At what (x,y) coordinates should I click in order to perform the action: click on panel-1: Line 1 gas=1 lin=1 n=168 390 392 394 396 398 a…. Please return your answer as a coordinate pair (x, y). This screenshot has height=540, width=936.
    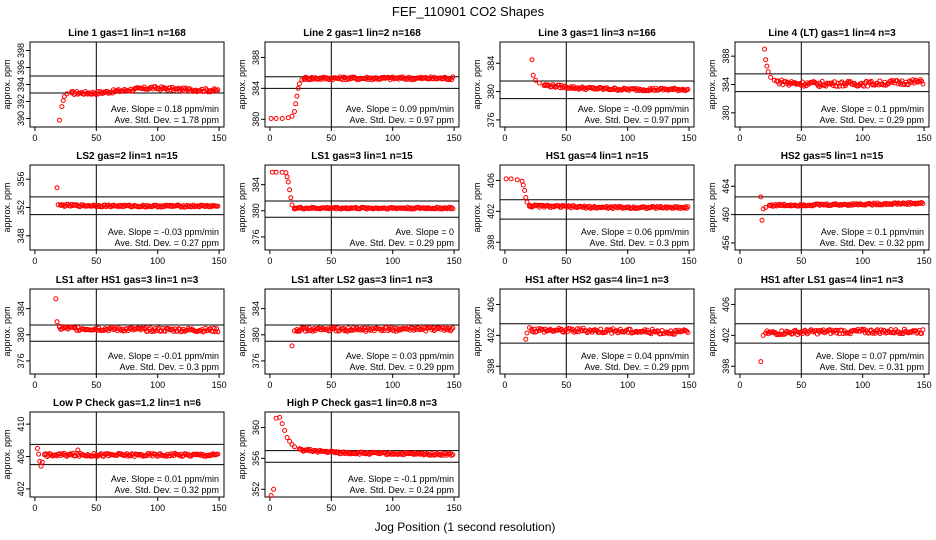
    Looking at the image, I should click on (114, 85).